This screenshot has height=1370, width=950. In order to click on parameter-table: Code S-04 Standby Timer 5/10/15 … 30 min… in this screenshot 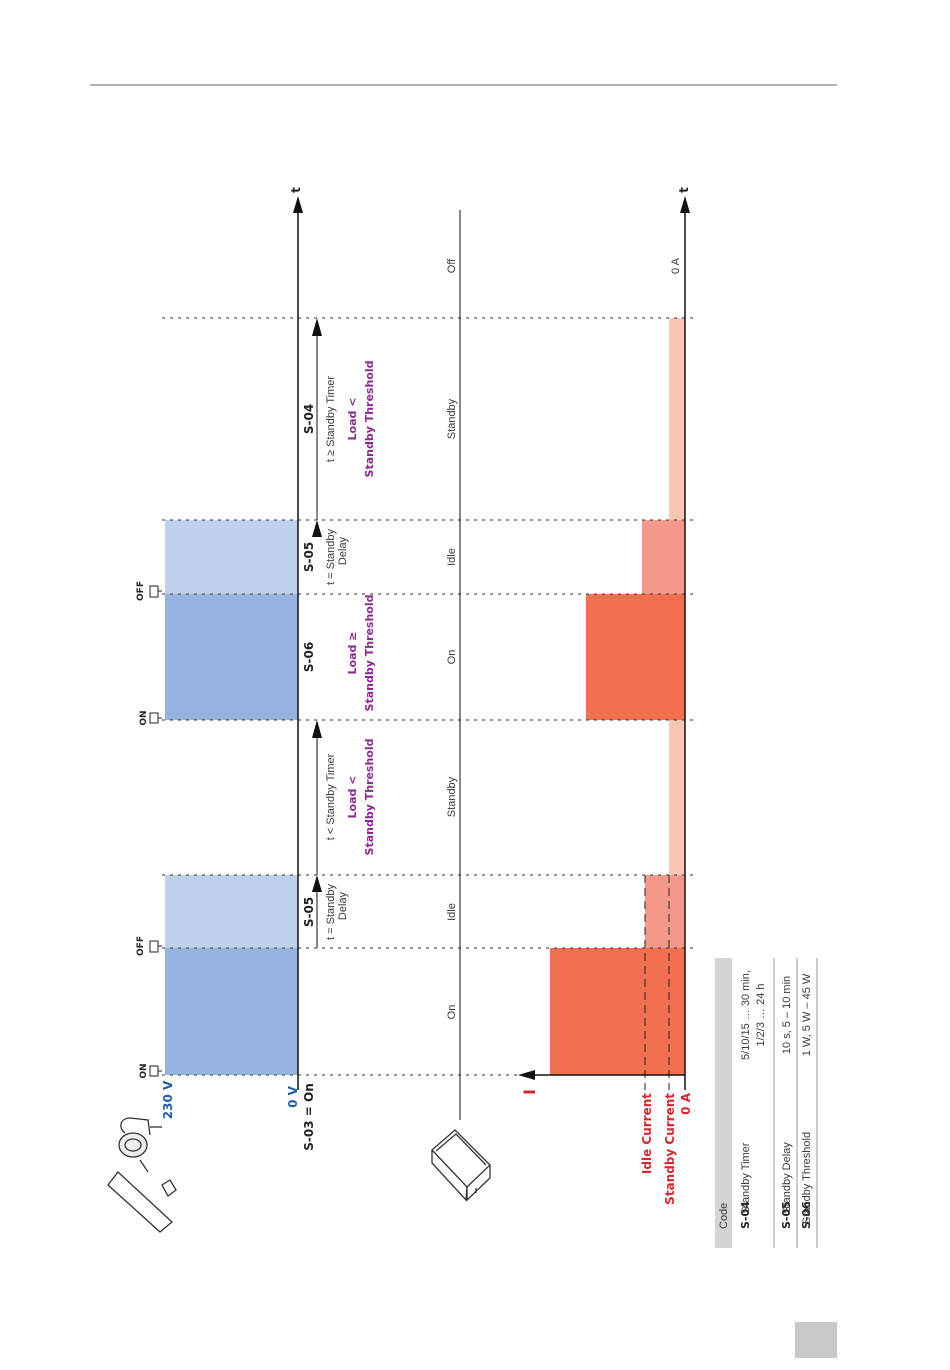, I will do `click(766, 1103)`.